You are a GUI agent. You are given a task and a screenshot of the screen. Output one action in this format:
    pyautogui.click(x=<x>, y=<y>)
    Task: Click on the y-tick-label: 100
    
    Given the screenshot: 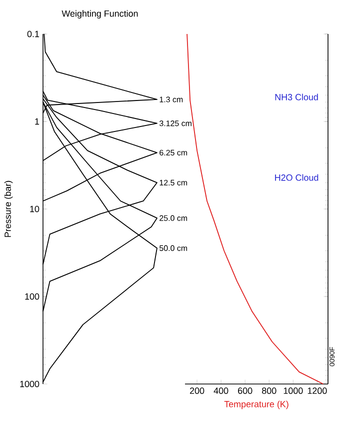 What is the action you would take?
    pyautogui.click(x=32, y=296)
    